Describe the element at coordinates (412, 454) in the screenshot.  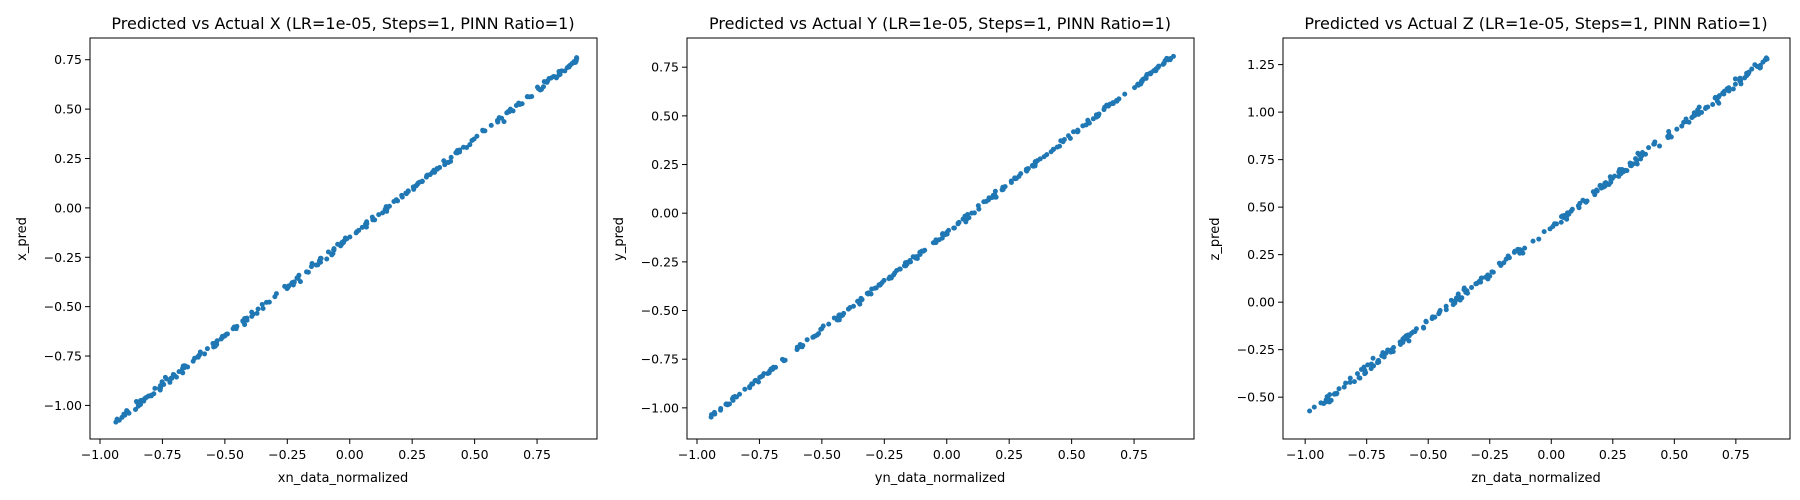
I see `x-tick-label: 0.25` at that location.